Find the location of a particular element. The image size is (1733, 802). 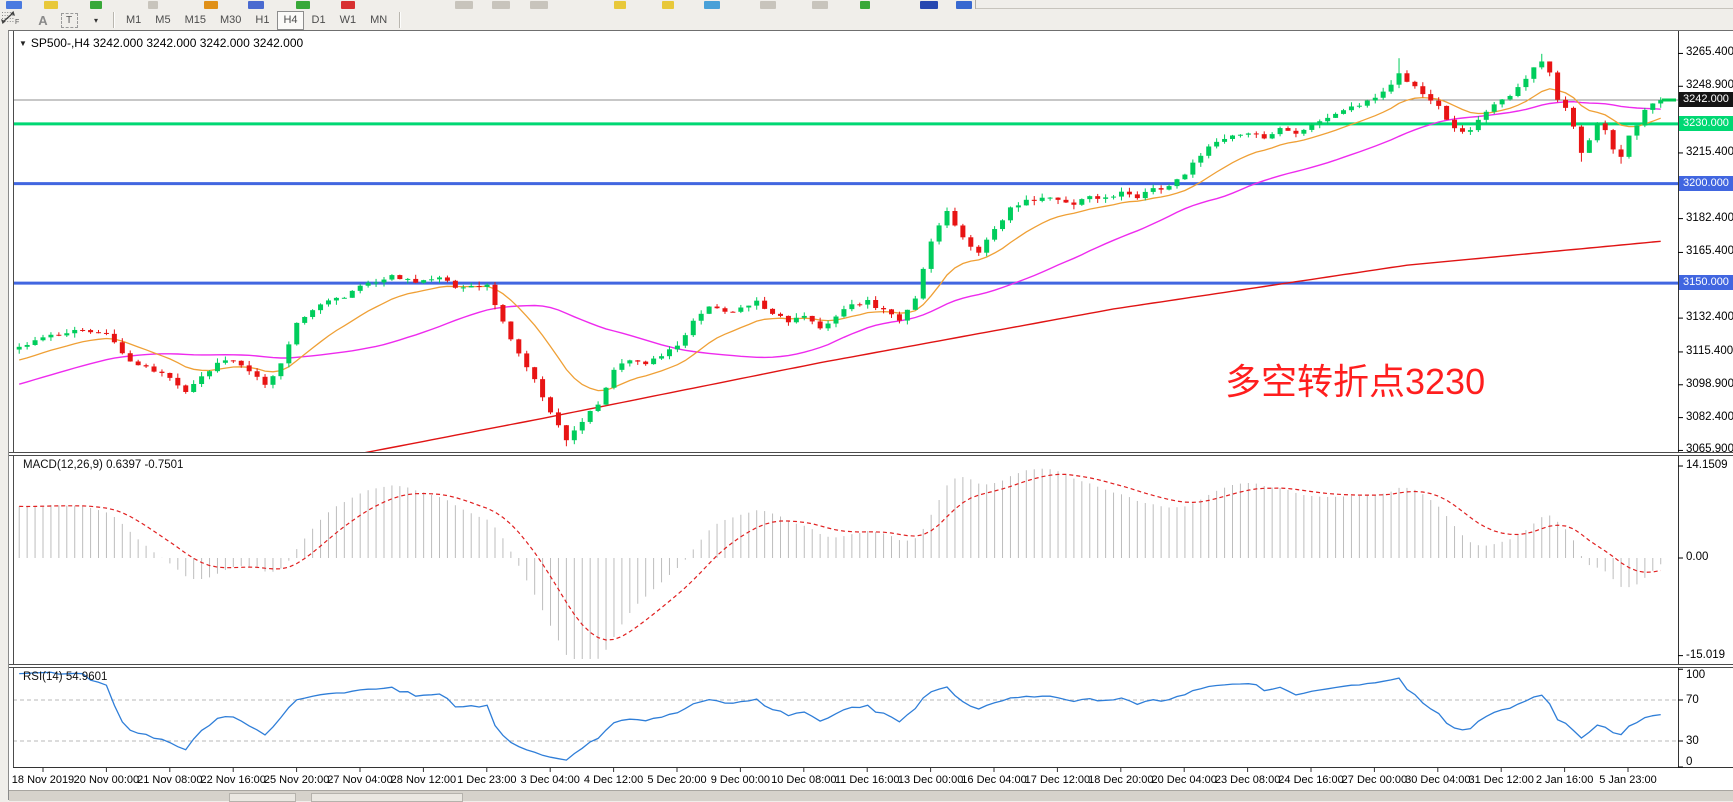

time-tick-label: 20 Dec 04:00 is located at coordinates (1184, 780).